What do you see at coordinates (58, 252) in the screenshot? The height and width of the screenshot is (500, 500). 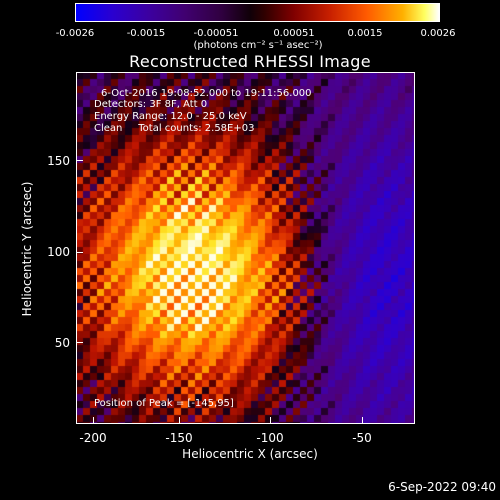 I see `y-tick-label: 100` at bounding box center [58, 252].